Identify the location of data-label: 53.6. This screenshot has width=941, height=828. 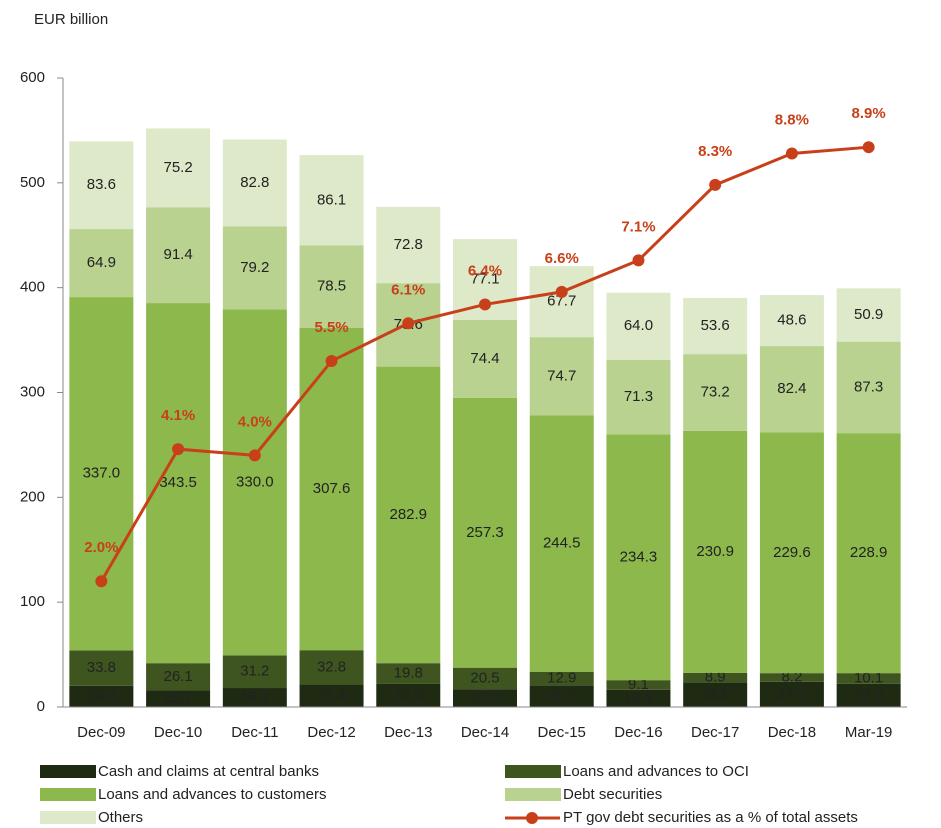
(715, 325).